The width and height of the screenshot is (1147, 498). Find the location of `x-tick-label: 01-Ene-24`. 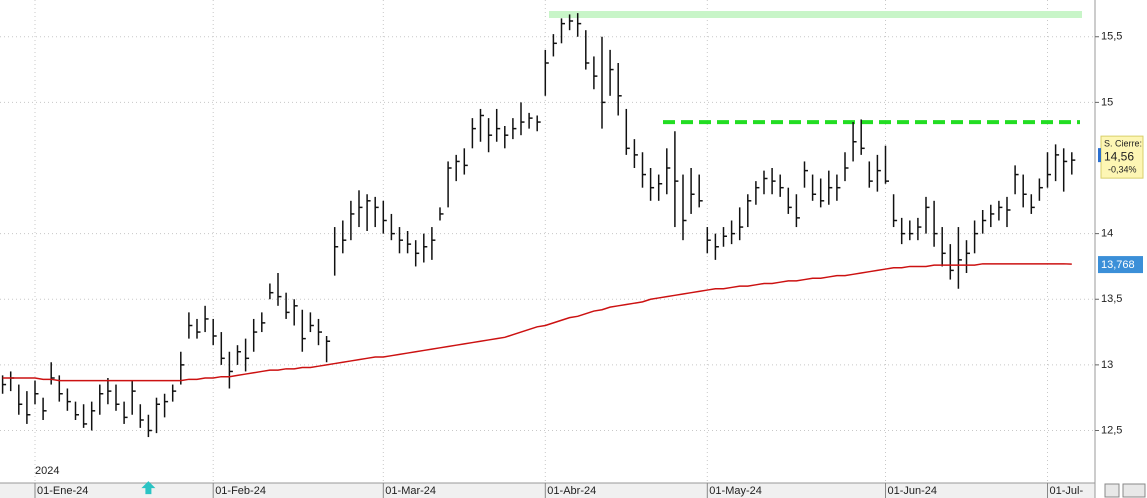

x-tick-label: 01-Ene-24 is located at coordinates (62, 491).